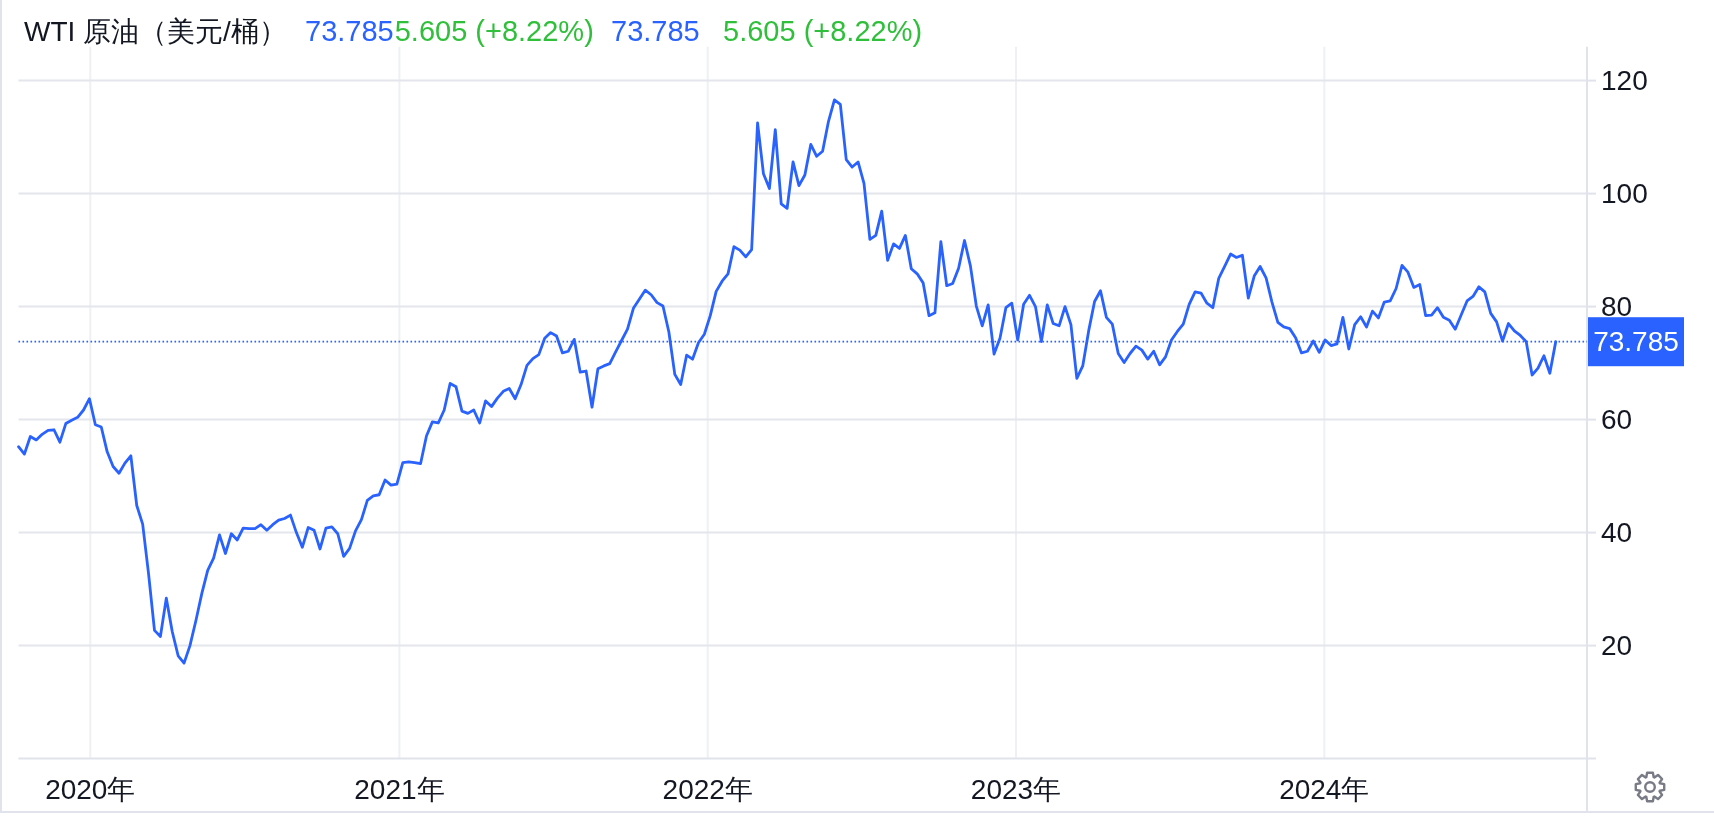  Describe the element at coordinates (1617, 420) in the screenshot. I see `y-tick-label: 60` at that location.